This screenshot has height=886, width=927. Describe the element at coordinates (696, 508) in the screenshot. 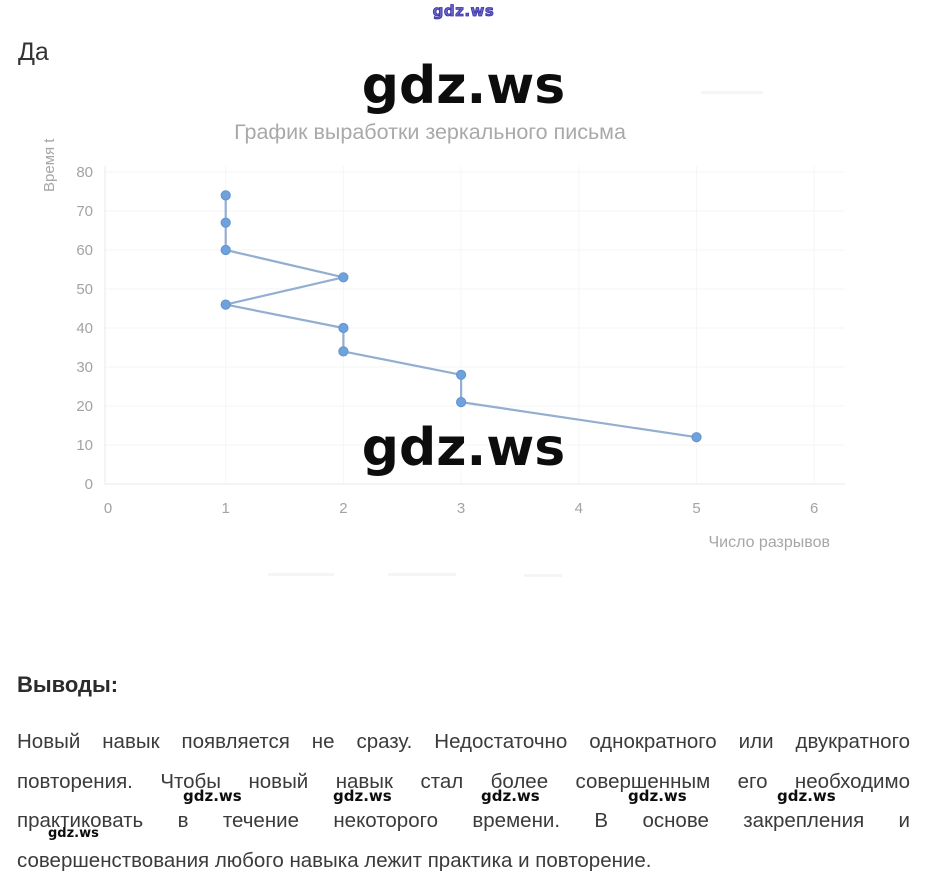

I see `x-tick-label: 5` at that location.